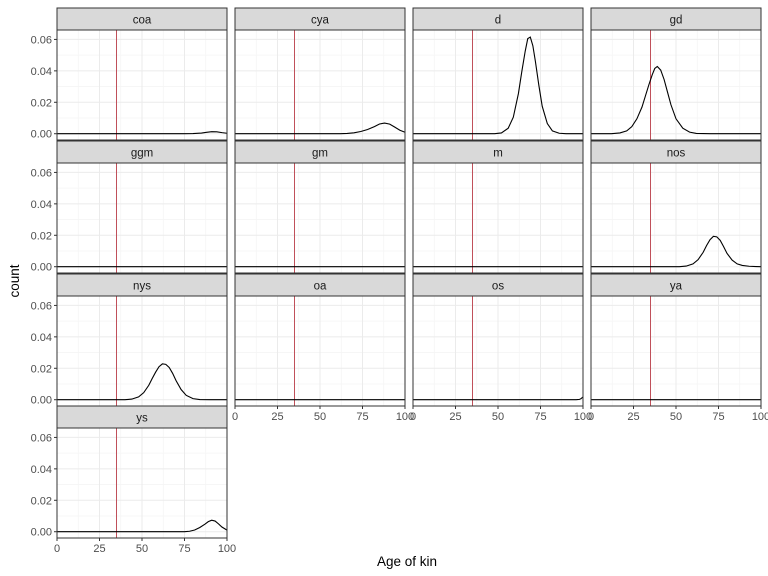  I want to click on x-axis-title: Age of kin, so click(407, 561).